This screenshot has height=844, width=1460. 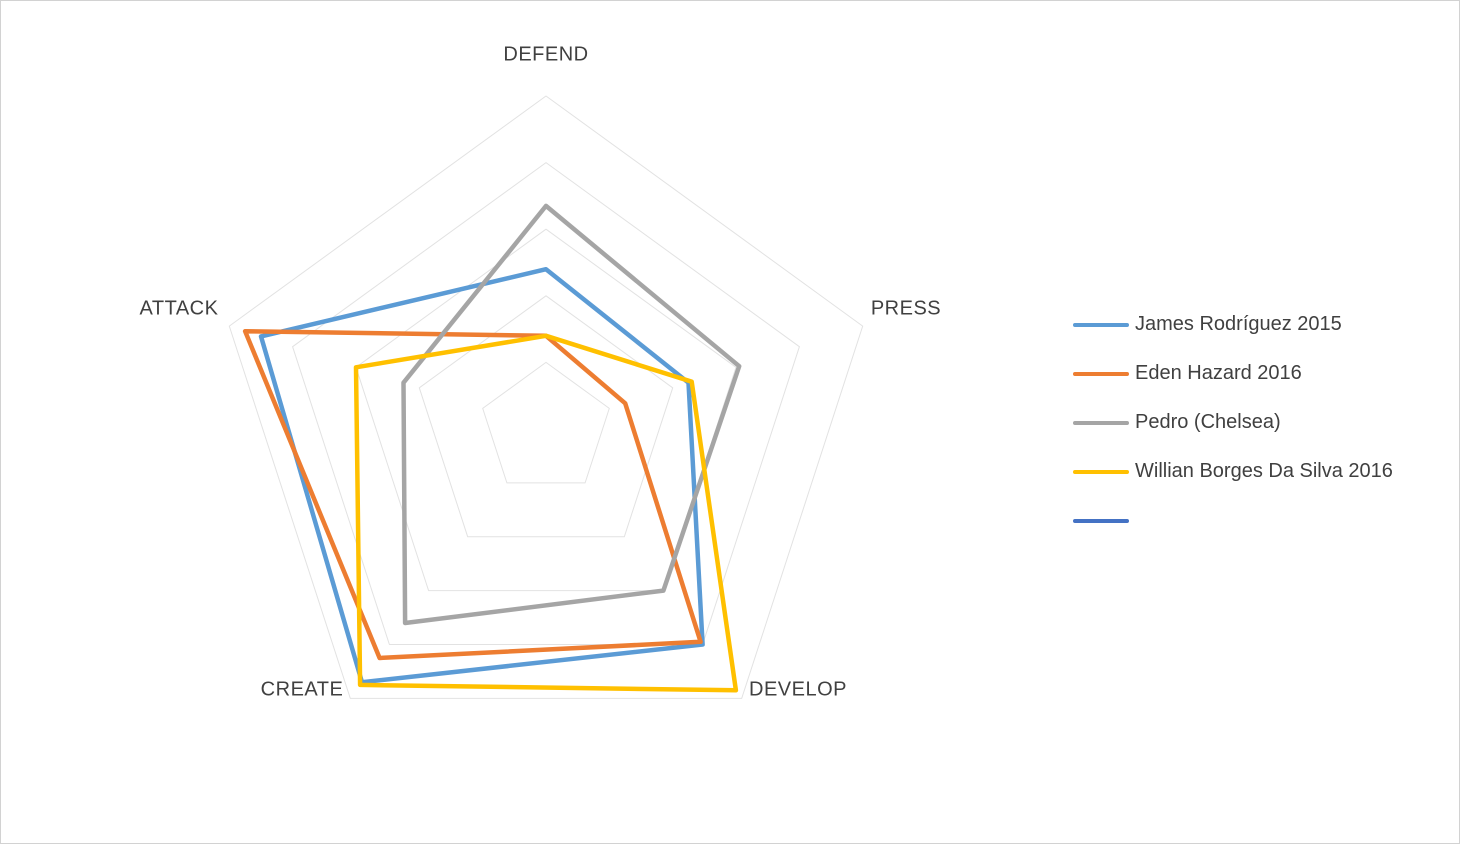 I want to click on legend-item-eden-hazard-2016: Eden Hazard 2016, so click(x=1233, y=373).